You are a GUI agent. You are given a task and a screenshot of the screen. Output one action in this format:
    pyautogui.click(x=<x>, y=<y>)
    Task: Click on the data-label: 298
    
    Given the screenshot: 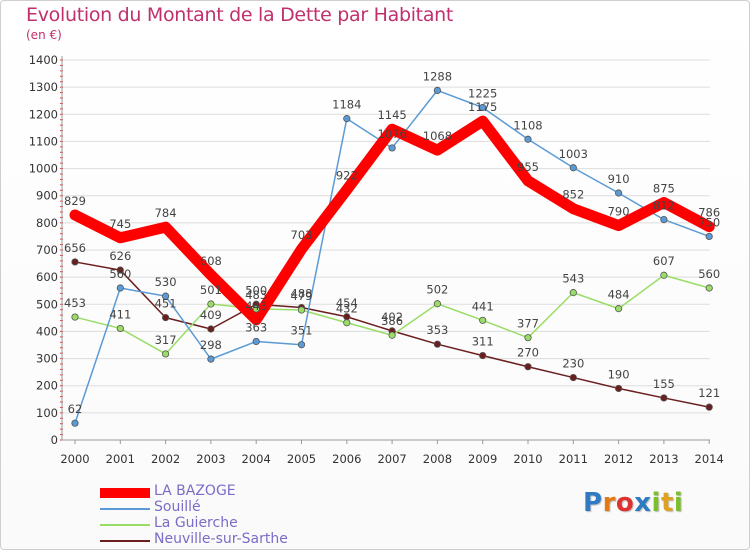 What is the action you would take?
    pyautogui.click(x=211, y=345)
    